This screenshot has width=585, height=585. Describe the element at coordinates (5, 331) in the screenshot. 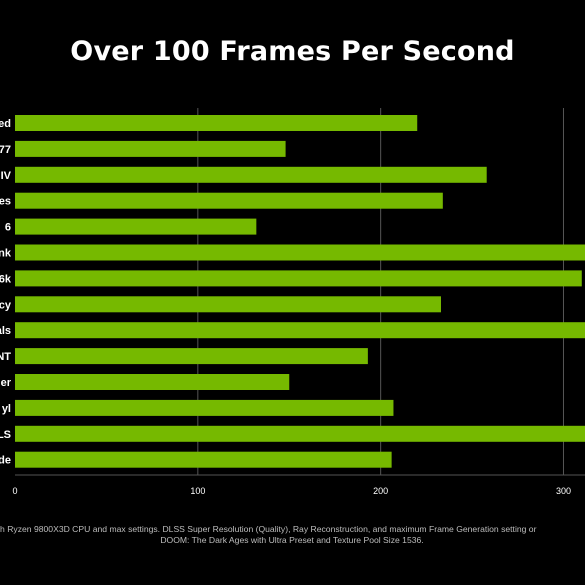

I see `category-label-8: als` at that location.